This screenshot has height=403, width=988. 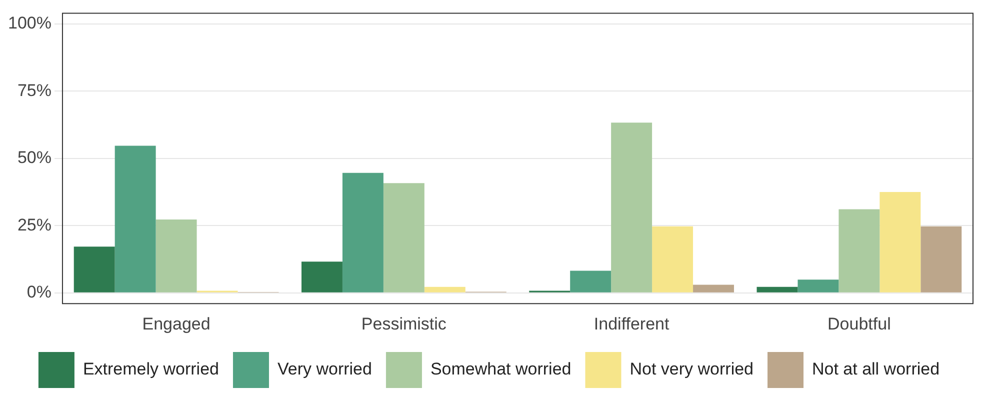 I want to click on x-tick-label: Doubtful, so click(x=859, y=324).